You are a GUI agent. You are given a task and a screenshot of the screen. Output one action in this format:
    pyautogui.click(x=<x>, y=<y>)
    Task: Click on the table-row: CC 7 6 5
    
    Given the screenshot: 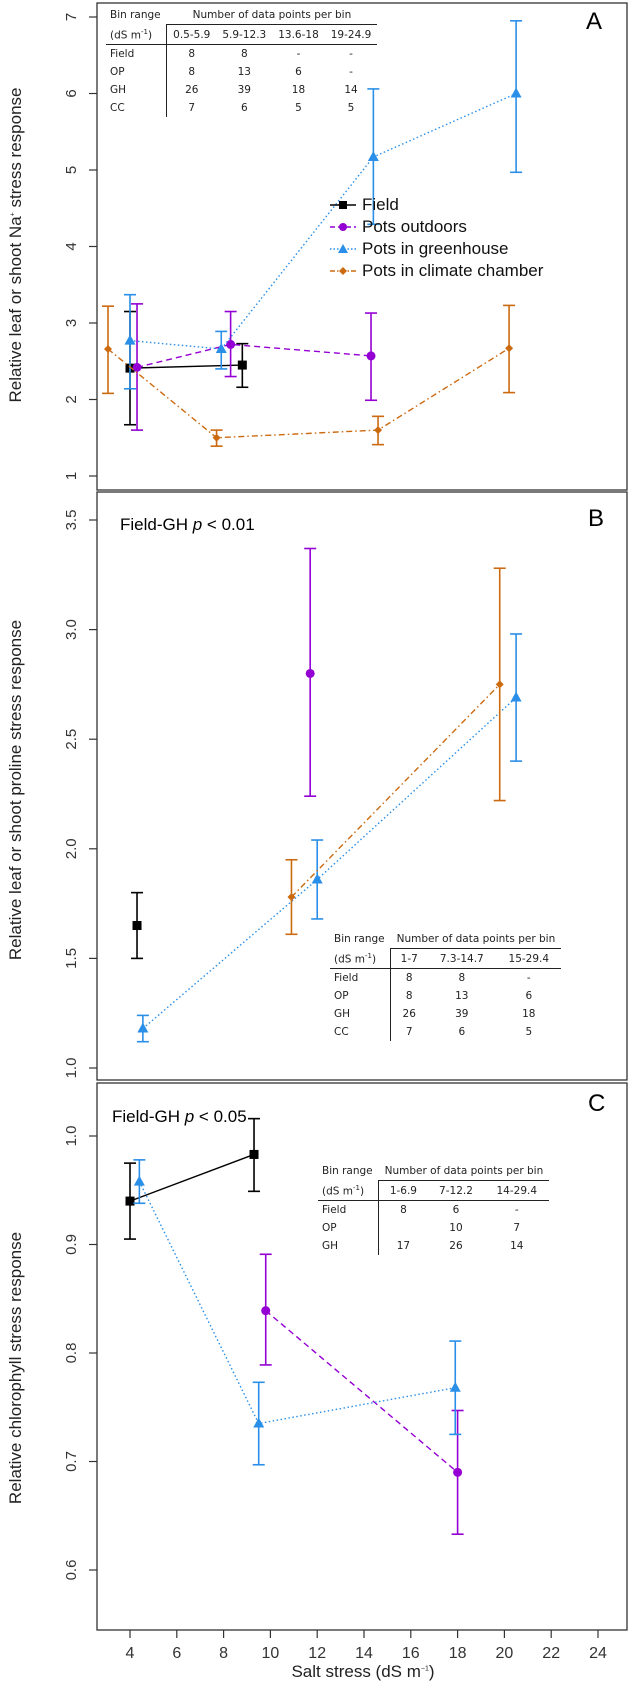 What is the action you would take?
    pyautogui.click(x=445, y=1032)
    